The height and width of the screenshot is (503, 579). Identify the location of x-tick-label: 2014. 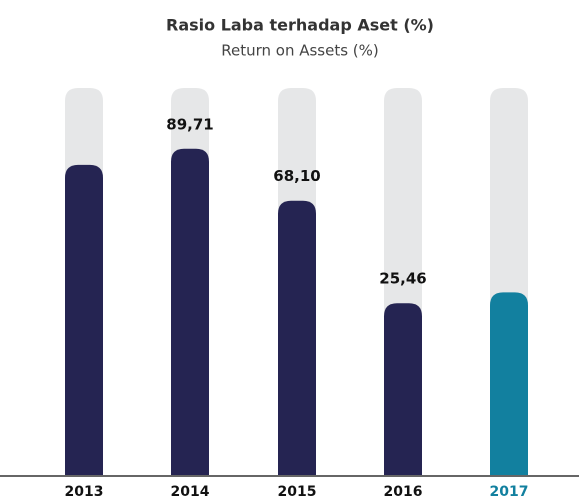
(190, 492).